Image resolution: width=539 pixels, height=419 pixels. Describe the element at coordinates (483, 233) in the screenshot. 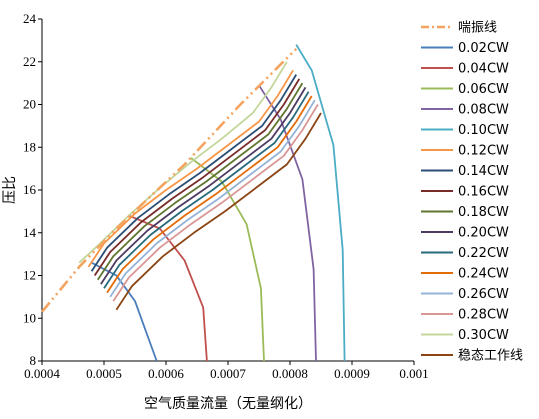

I see `legend-label: 0.20CW` at that location.